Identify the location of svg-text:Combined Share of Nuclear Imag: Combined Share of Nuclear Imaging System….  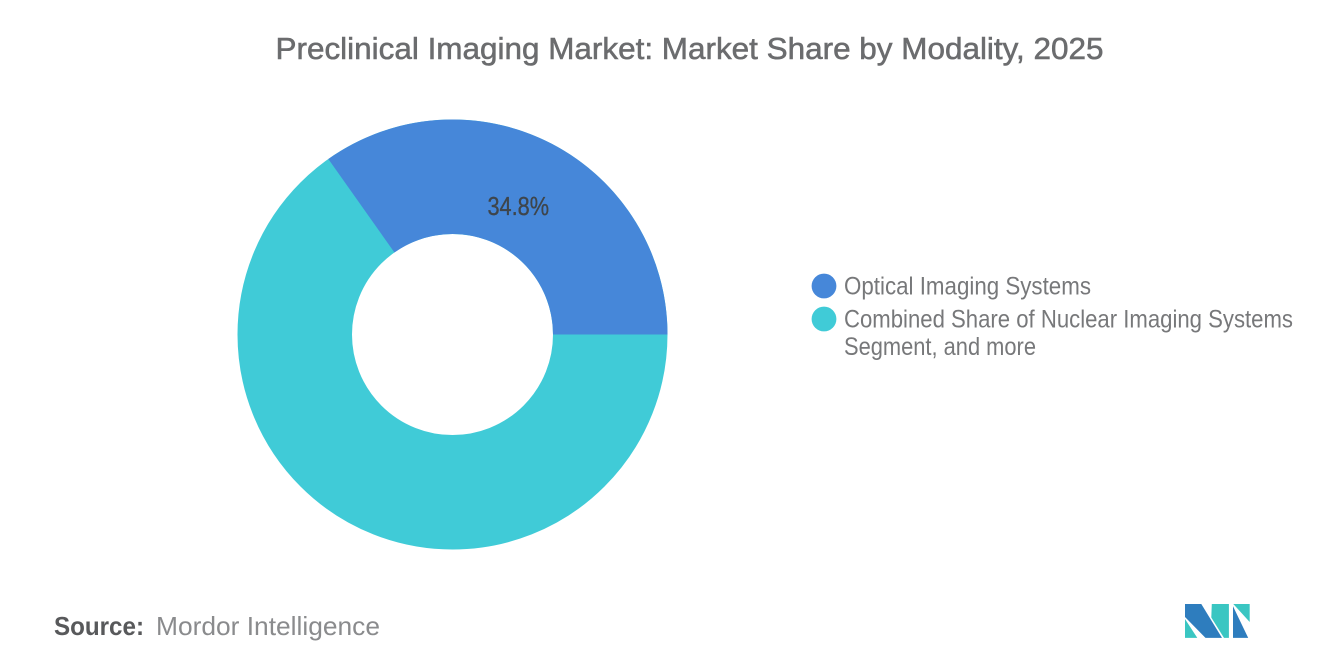
(1068, 320).